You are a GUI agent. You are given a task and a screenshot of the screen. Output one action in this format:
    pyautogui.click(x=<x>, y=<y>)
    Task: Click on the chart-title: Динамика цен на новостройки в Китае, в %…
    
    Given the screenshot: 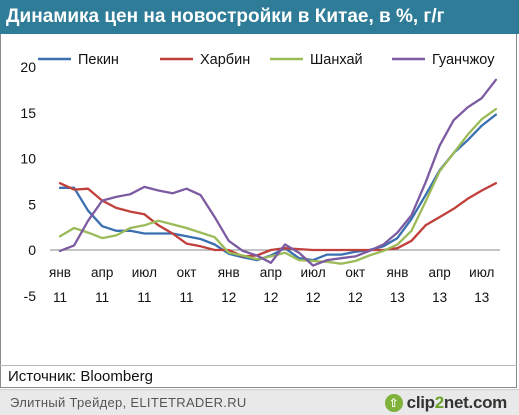 What is the action you would take?
    pyautogui.click(x=225, y=16)
    